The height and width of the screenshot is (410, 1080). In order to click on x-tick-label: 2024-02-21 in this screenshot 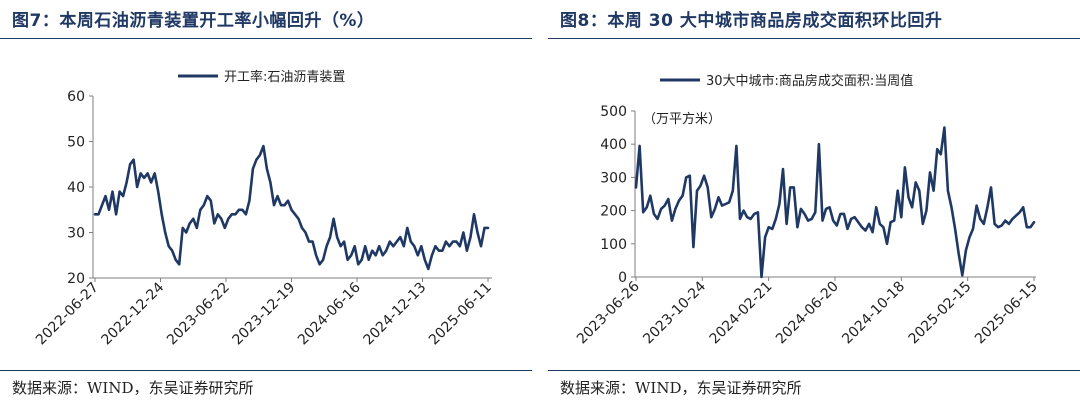, I will do `click(741, 313)`.